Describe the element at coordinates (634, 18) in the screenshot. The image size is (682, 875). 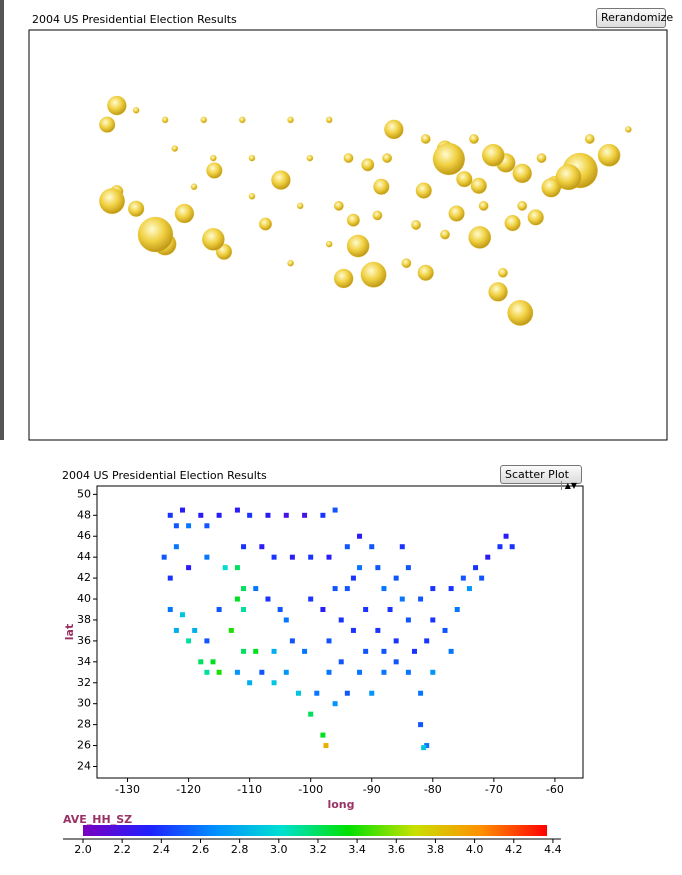
I see `rerandomize-button: Rerandomize` at that location.